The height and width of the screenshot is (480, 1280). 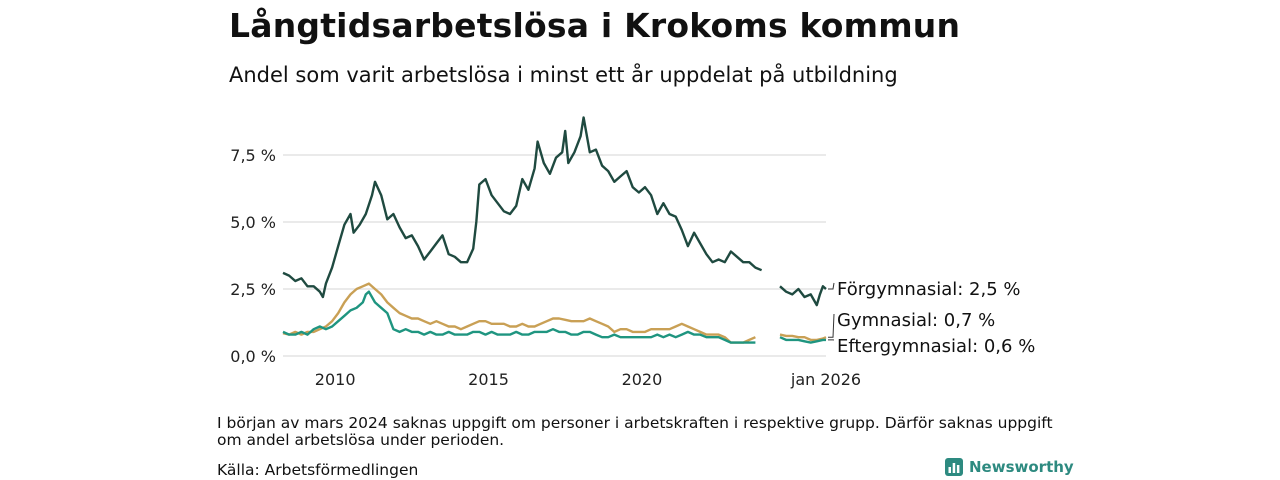 I want to click on y-tick-label: 5,0 %, so click(x=253, y=222).